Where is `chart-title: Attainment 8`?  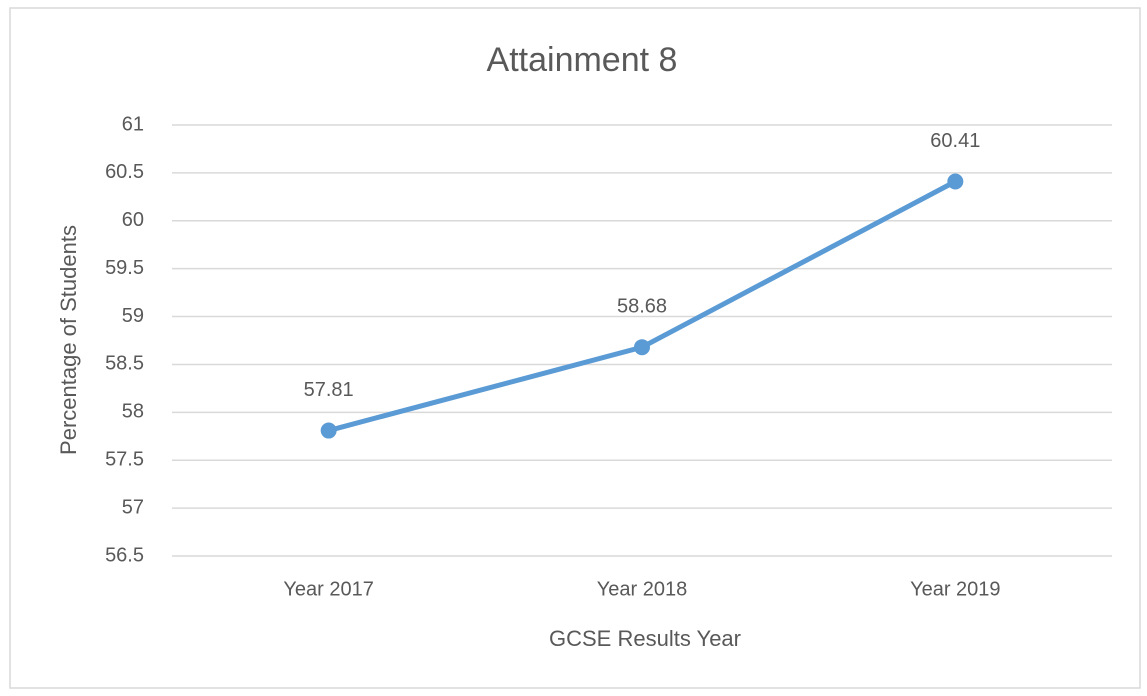
chart-title: Attainment 8 is located at coordinates (582, 60).